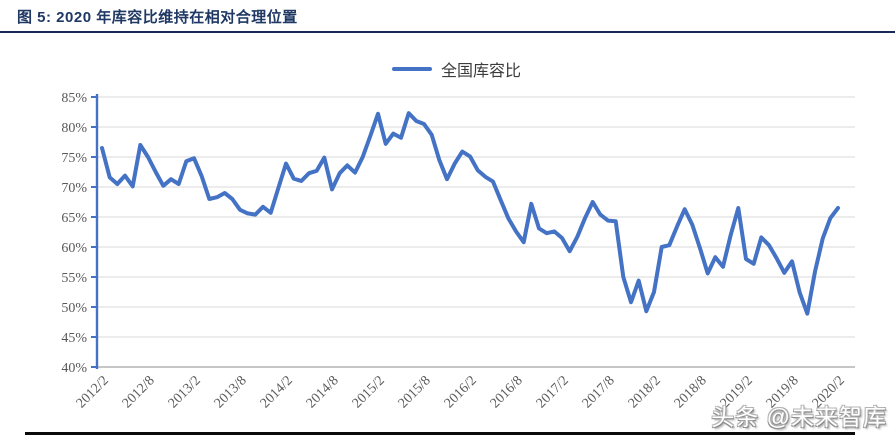 This screenshot has height=444, width=895. What do you see at coordinates (440, 433) in the screenshot?
I see `page-bottom-rule` at bounding box center [440, 433].